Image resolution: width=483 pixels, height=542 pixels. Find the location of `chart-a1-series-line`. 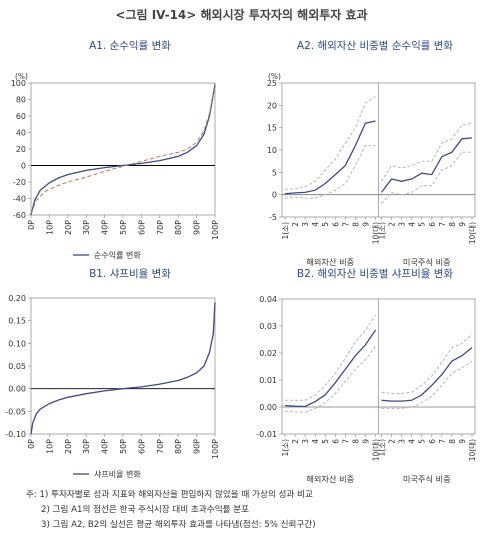

chart-a1-series-line is located at coordinates (123, 150).